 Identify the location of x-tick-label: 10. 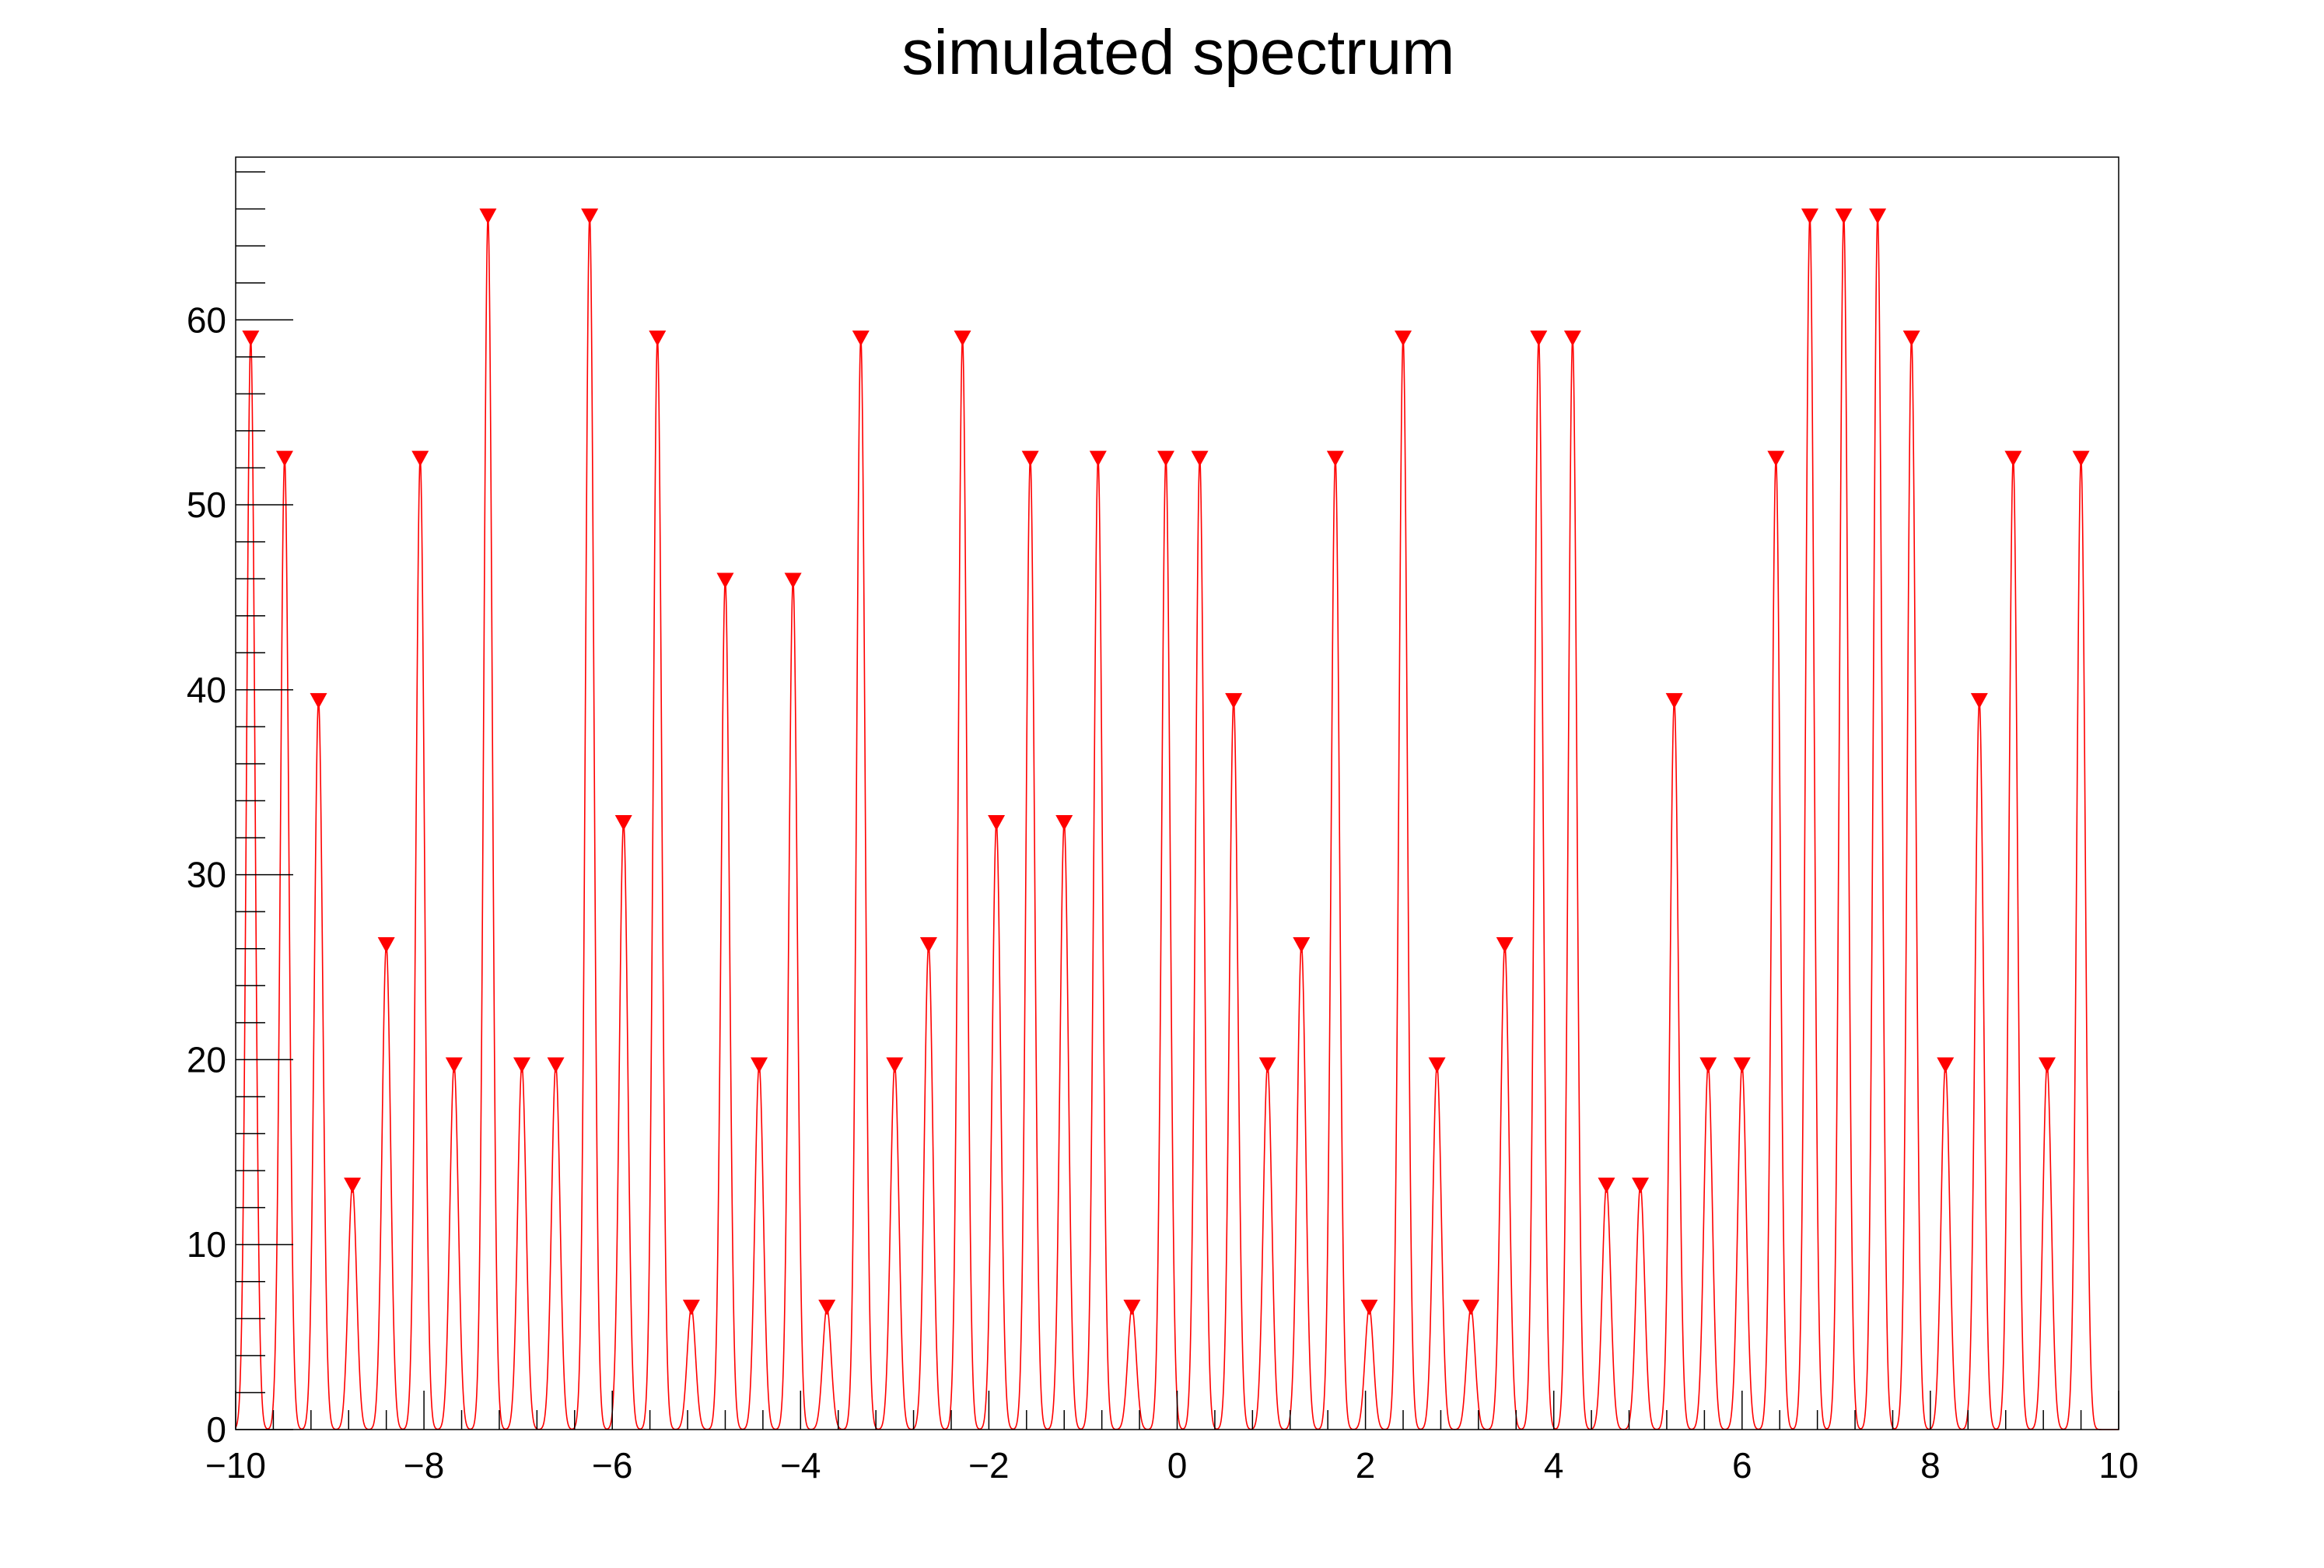
(2118, 1465).